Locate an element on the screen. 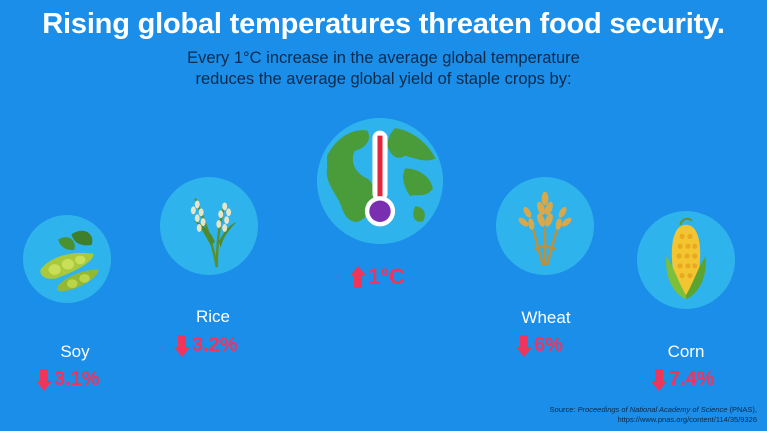 The image size is (767, 431). crop-value-rice: 3.2% is located at coordinates (206, 345).